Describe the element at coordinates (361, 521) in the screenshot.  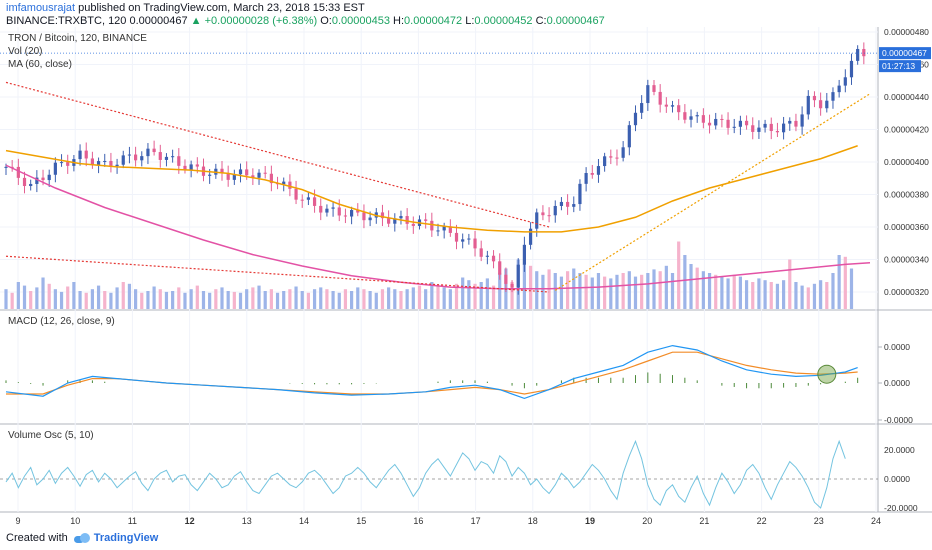
I see `x-tick-label: 15` at that location.